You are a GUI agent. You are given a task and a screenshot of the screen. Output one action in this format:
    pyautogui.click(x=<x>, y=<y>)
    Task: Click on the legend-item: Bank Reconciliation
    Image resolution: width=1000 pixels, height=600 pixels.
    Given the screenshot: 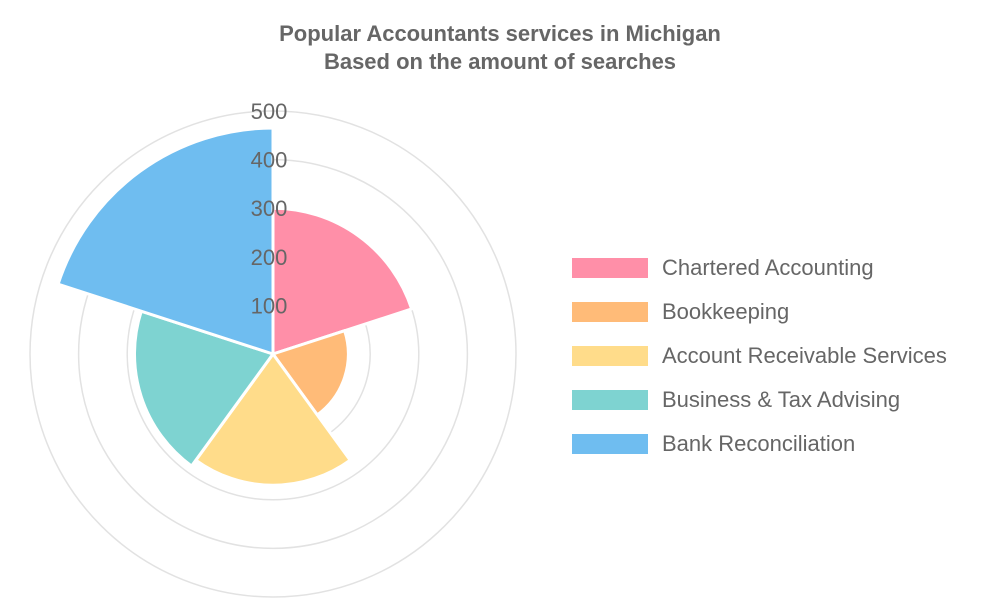 What is the action you would take?
    pyautogui.click(x=759, y=444)
    